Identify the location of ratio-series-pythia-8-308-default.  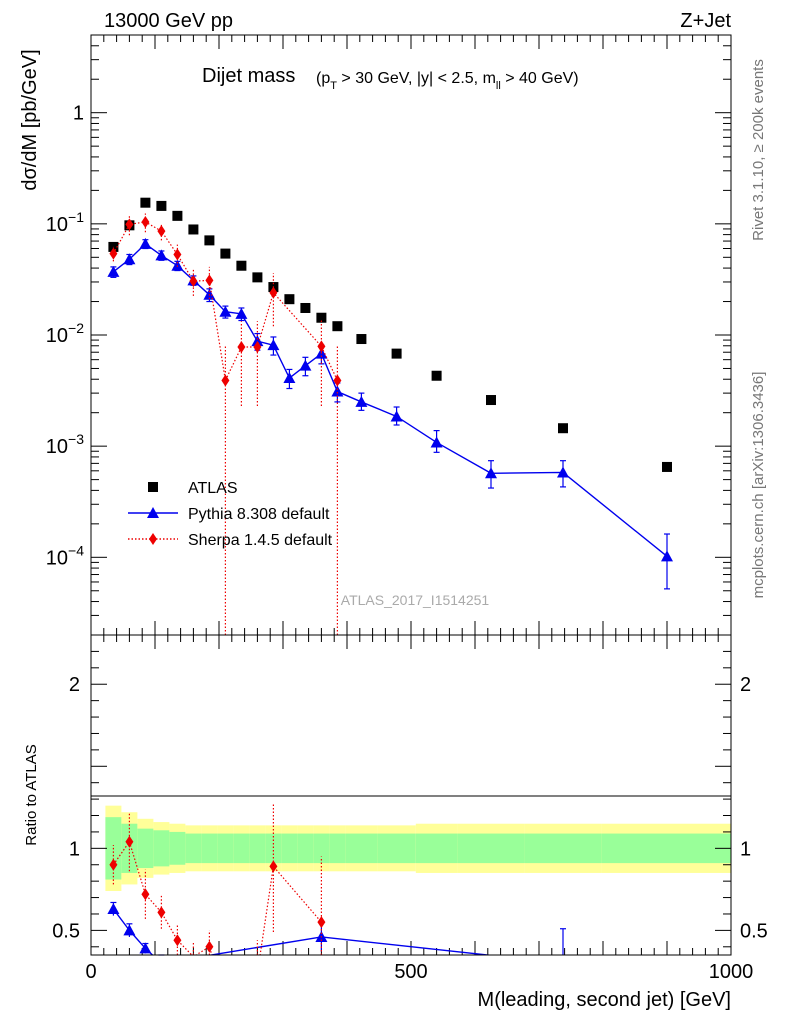
(336, 928).